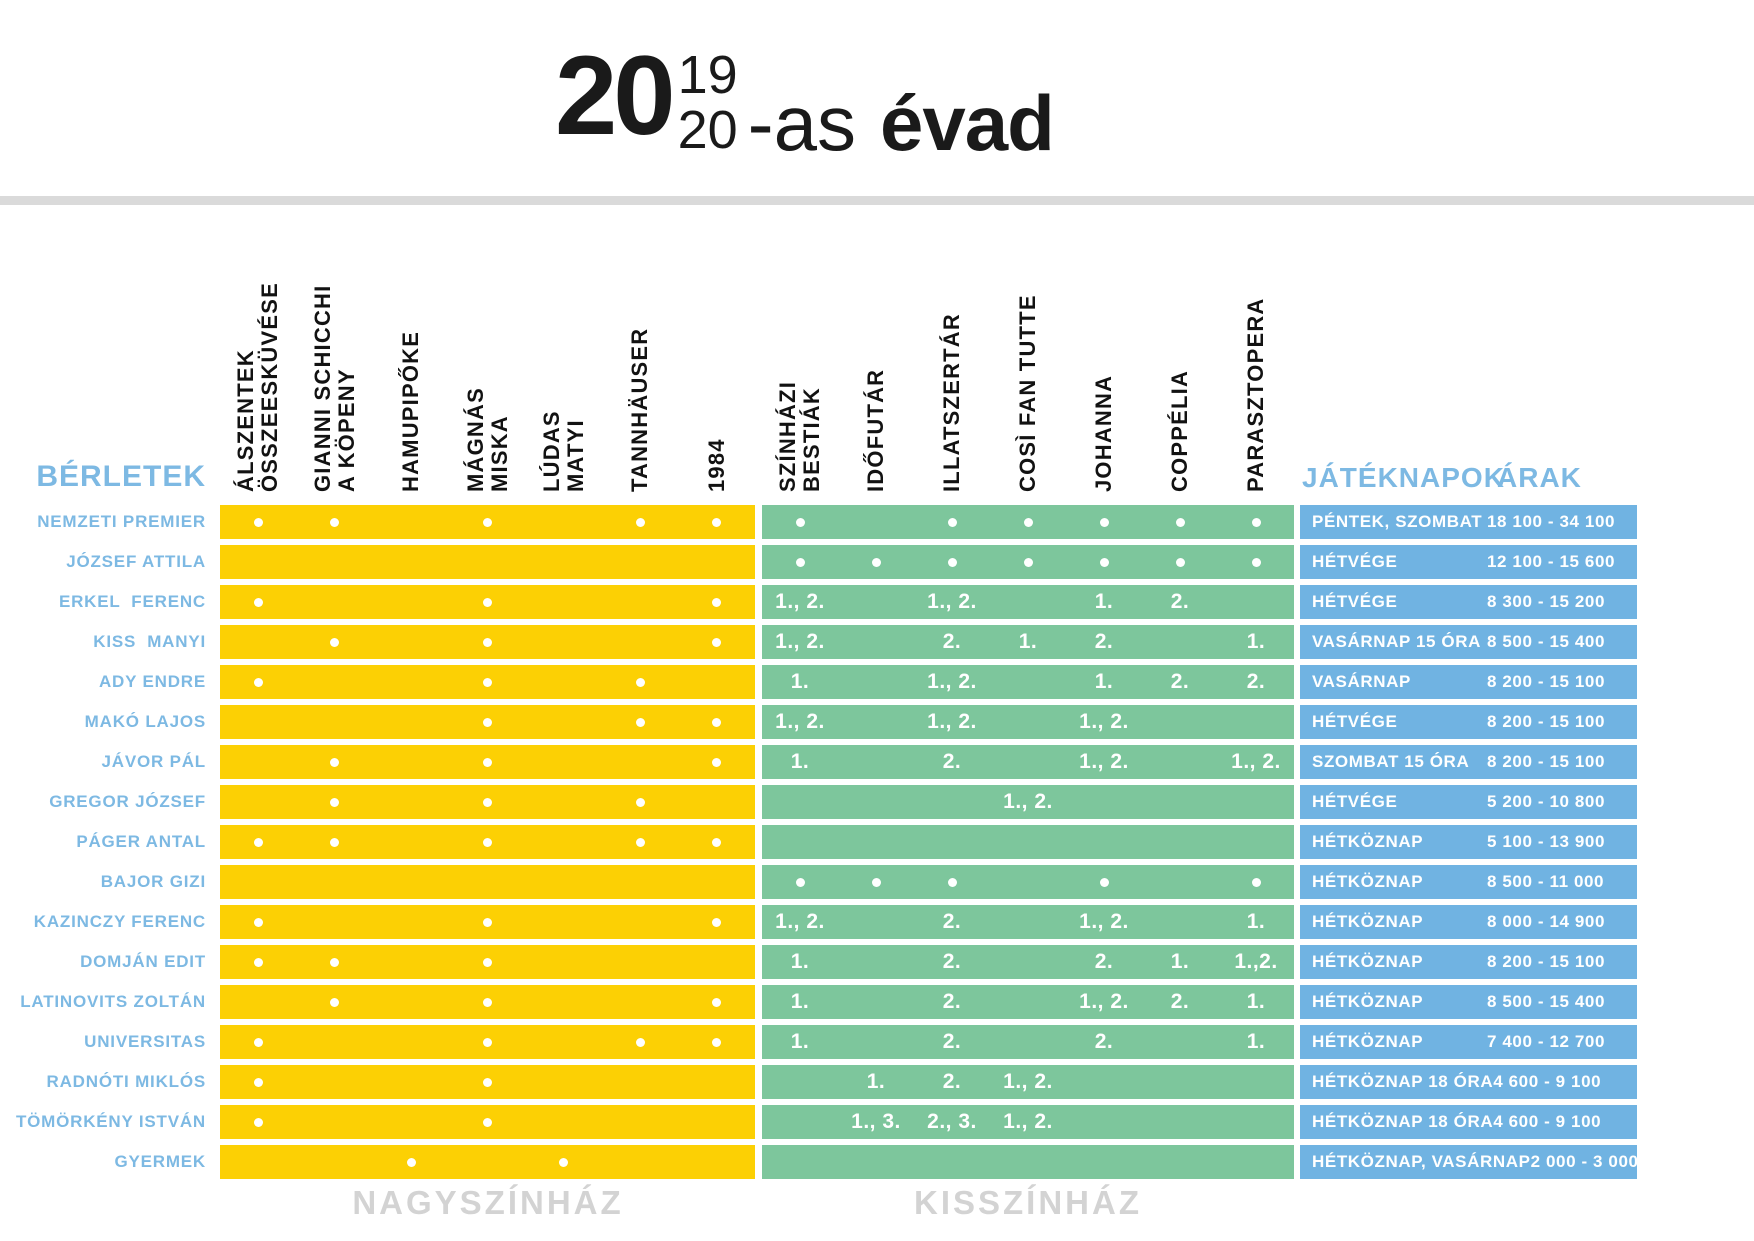 The height and width of the screenshot is (1241, 1754). I want to click on schedule-cell: 1., so click(1256, 1042).